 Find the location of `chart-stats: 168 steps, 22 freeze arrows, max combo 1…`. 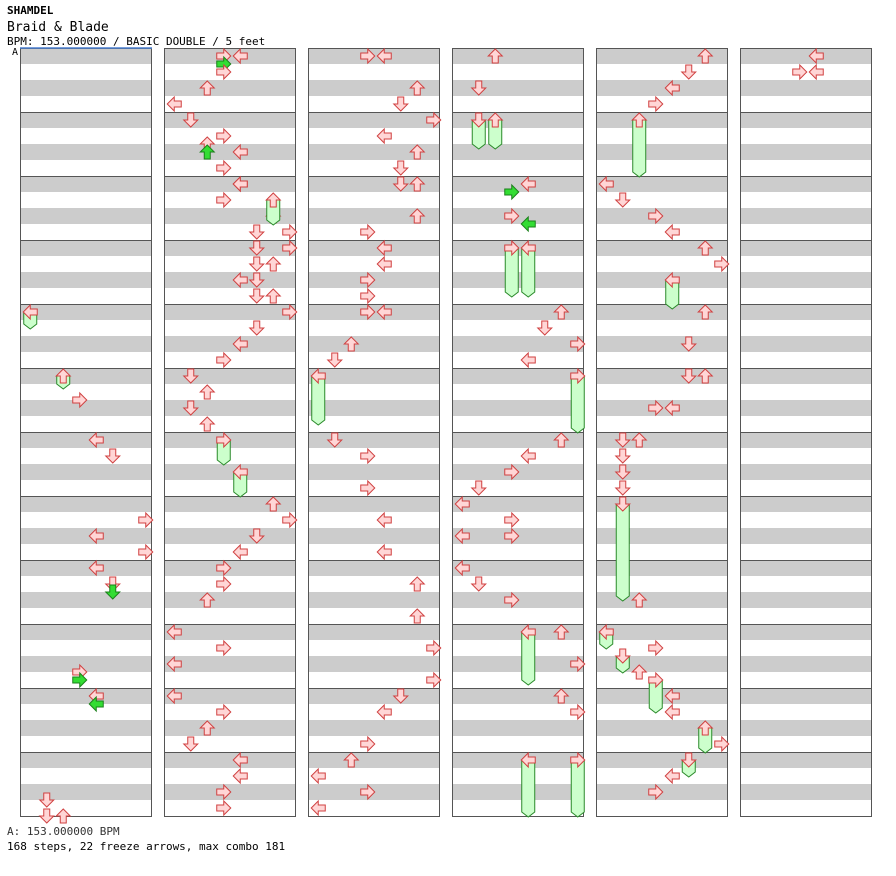

chart-stats: 168 steps, 22 freeze arrows, max combo 1… is located at coordinates (146, 846).